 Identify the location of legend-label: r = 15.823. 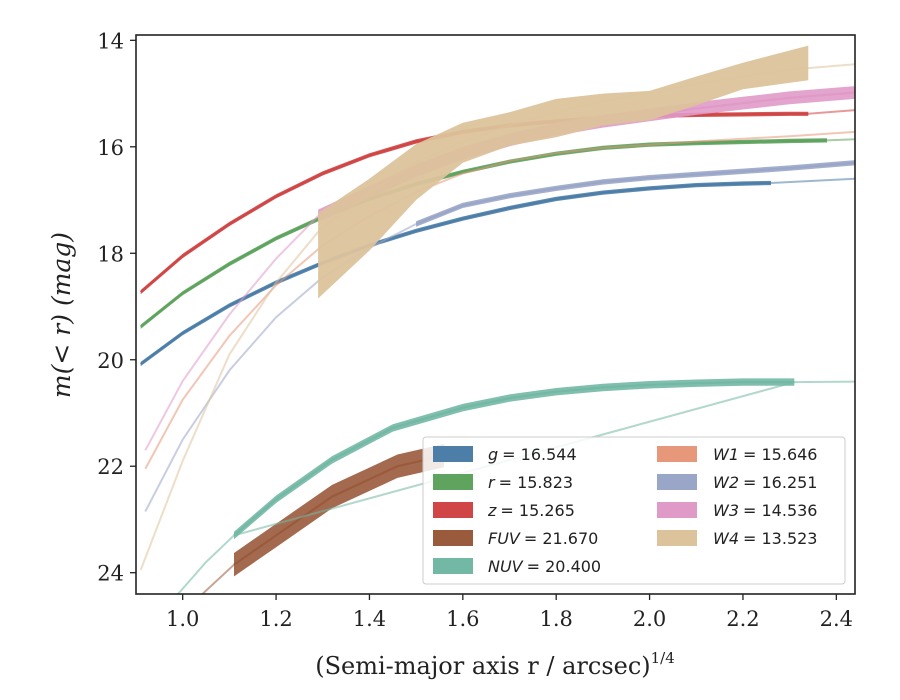
(530, 482).